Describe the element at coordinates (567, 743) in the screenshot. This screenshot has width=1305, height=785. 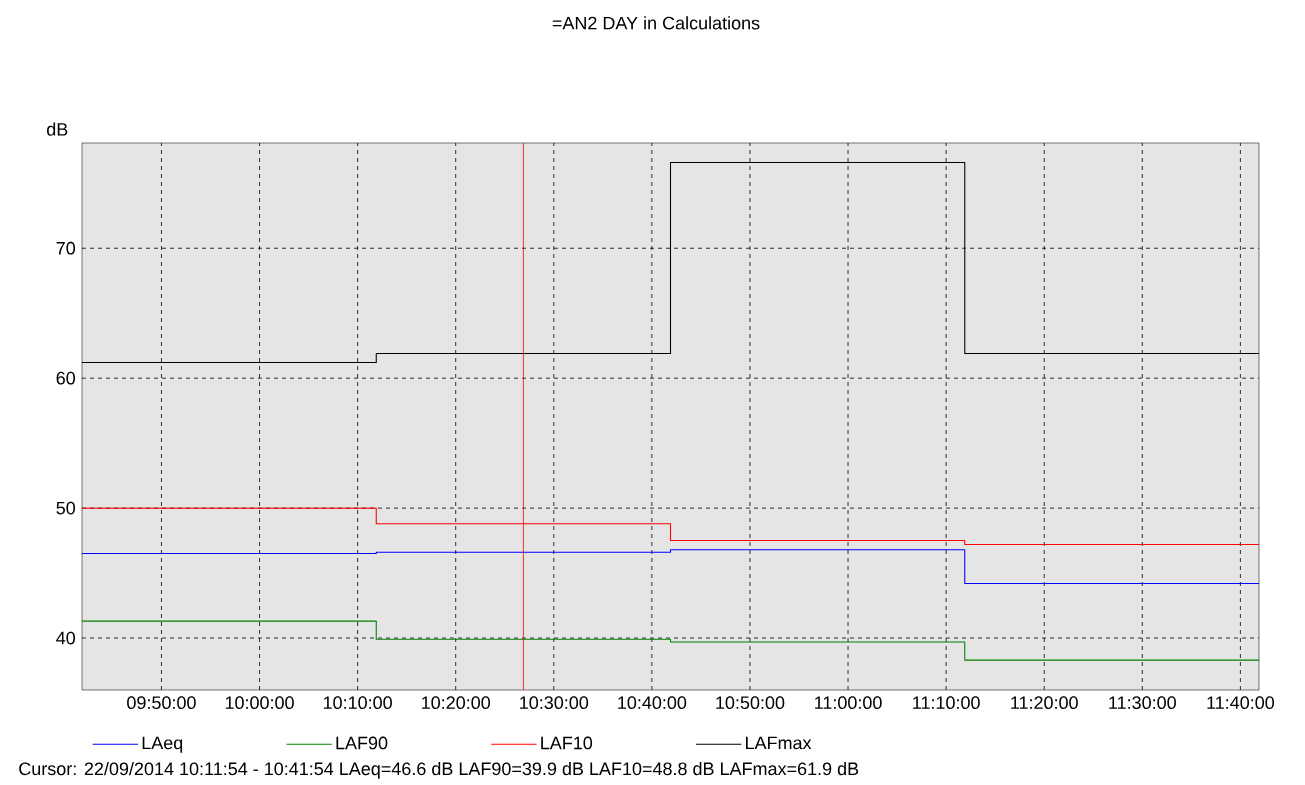
I see `legend-label: LAF10` at that location.